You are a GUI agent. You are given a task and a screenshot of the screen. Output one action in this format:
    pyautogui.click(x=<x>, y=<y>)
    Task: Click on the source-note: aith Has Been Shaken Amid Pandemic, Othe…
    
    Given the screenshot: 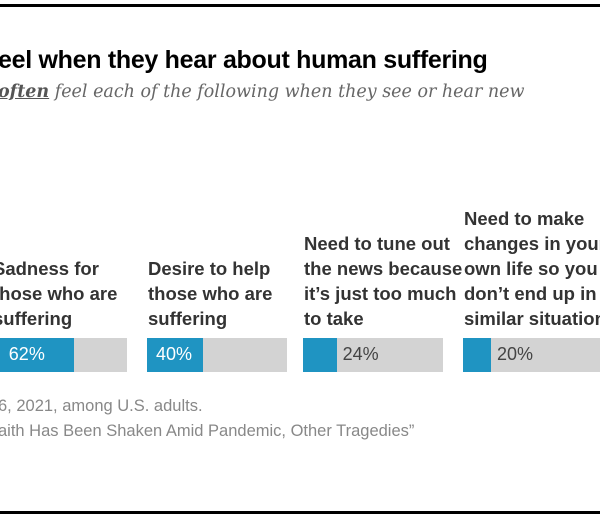 What is the action you would take?
    pyautogui.click(x=207, y=431)
    